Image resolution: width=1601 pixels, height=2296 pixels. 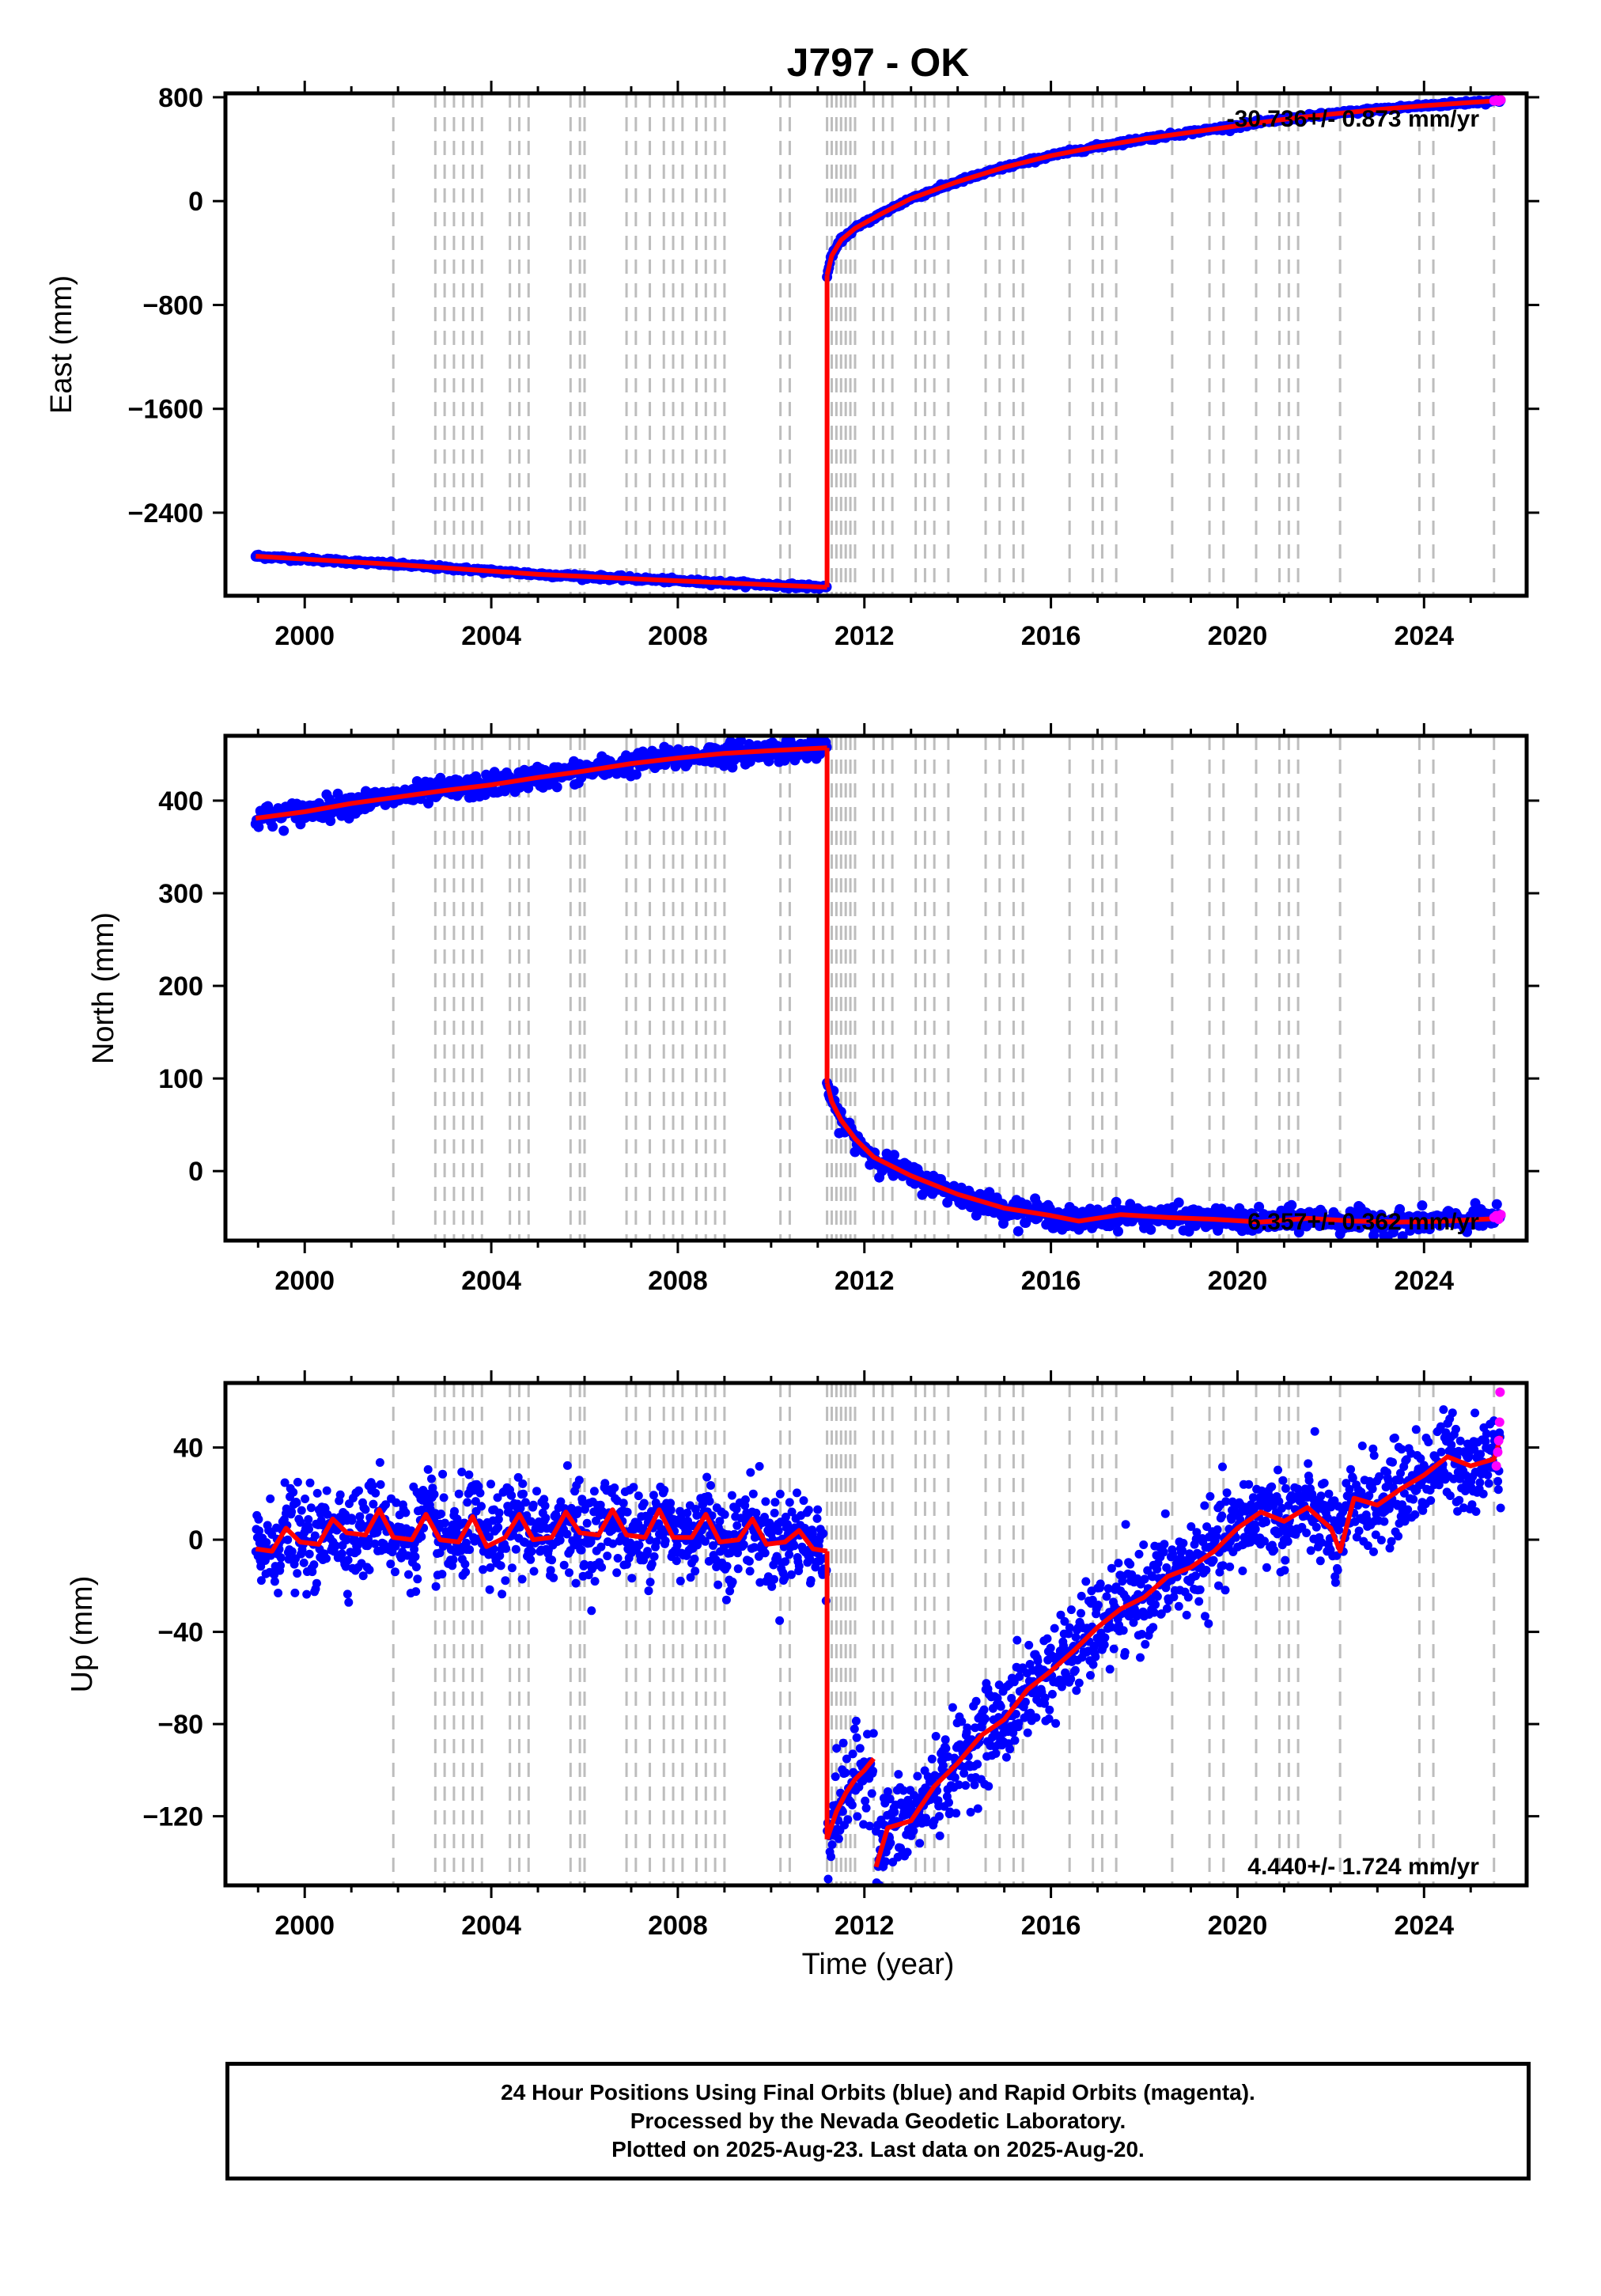 What do you see at coordinates (879, 63) in the screenshot?
I see `chart-title: J797 - OK` at bounding box center [879, 63].